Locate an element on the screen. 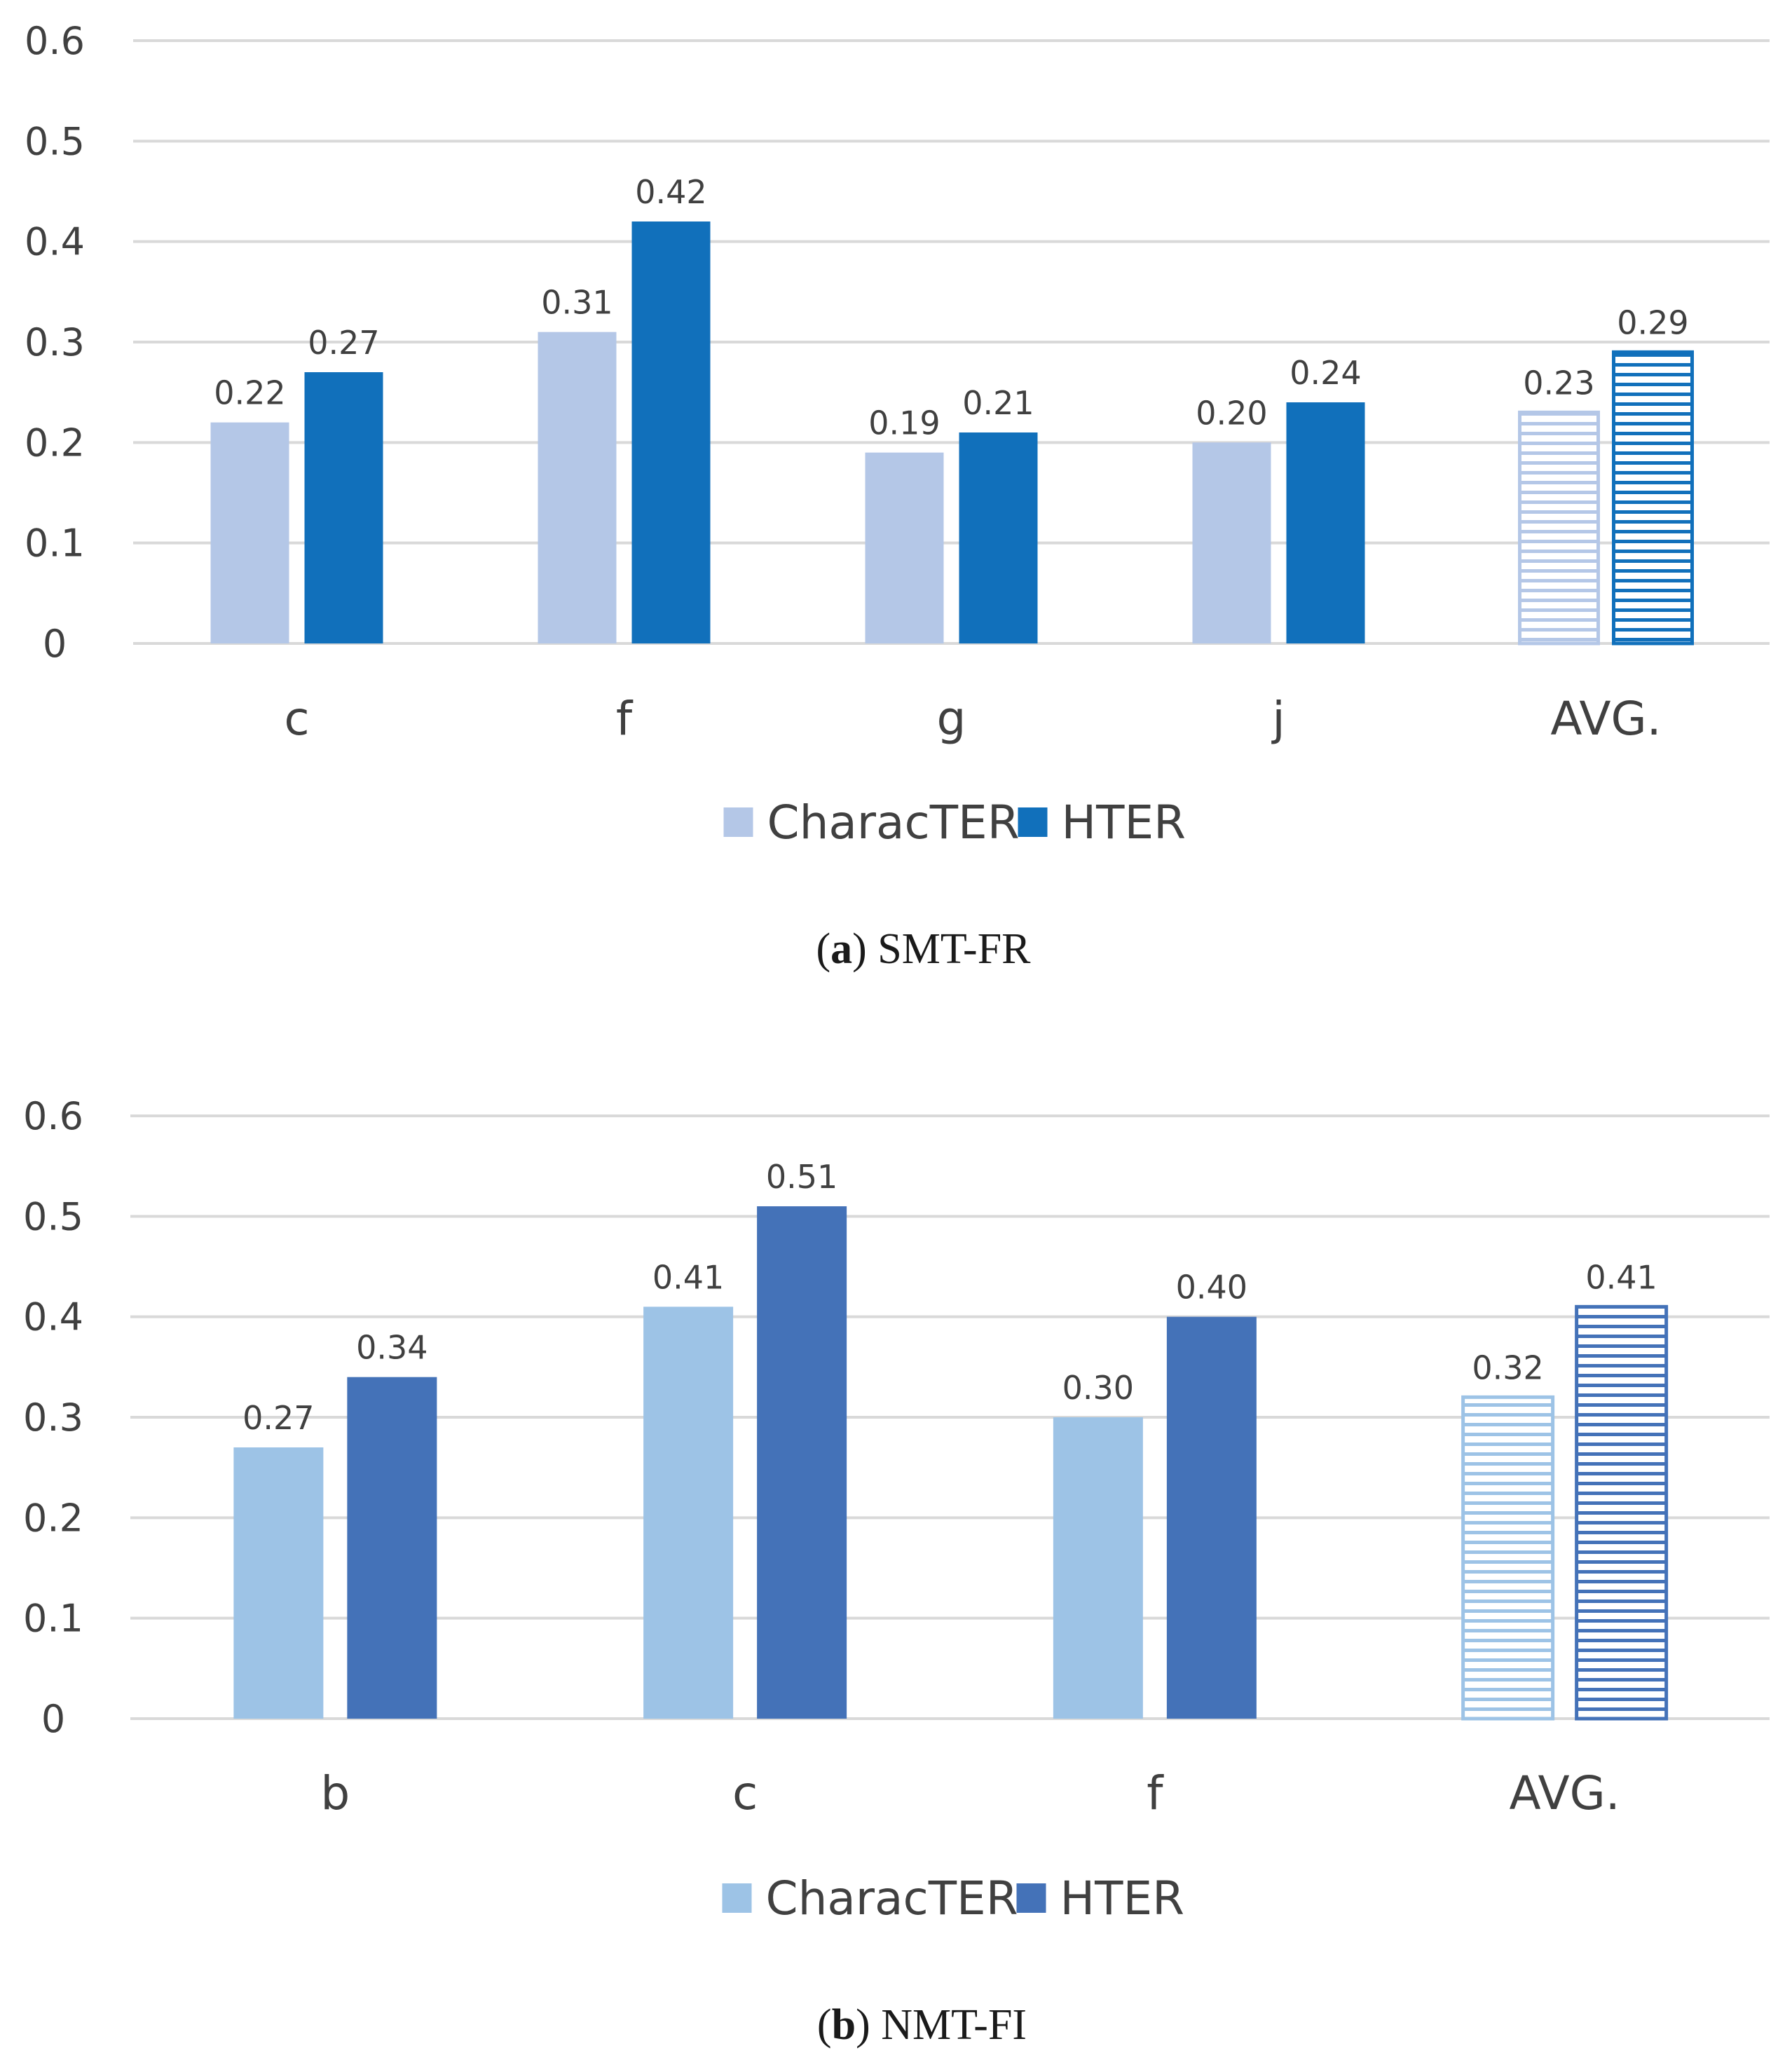 This screenshot has height=2060, width=1792. data-label: 0.51 is located at coordinates (801, 1177).